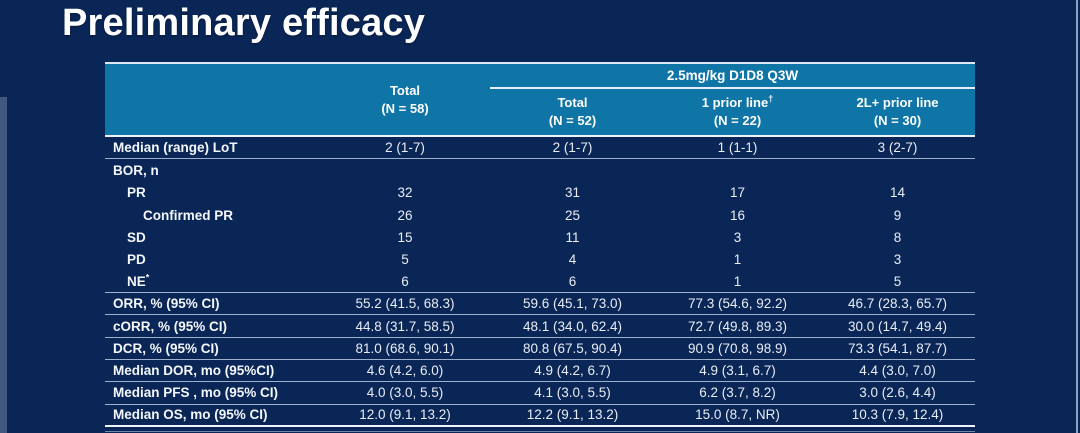  Describe the element at coordinates (196, 393) in the screenshot. I see `row-label: Median PFS , mo (95% CI)` at that location.